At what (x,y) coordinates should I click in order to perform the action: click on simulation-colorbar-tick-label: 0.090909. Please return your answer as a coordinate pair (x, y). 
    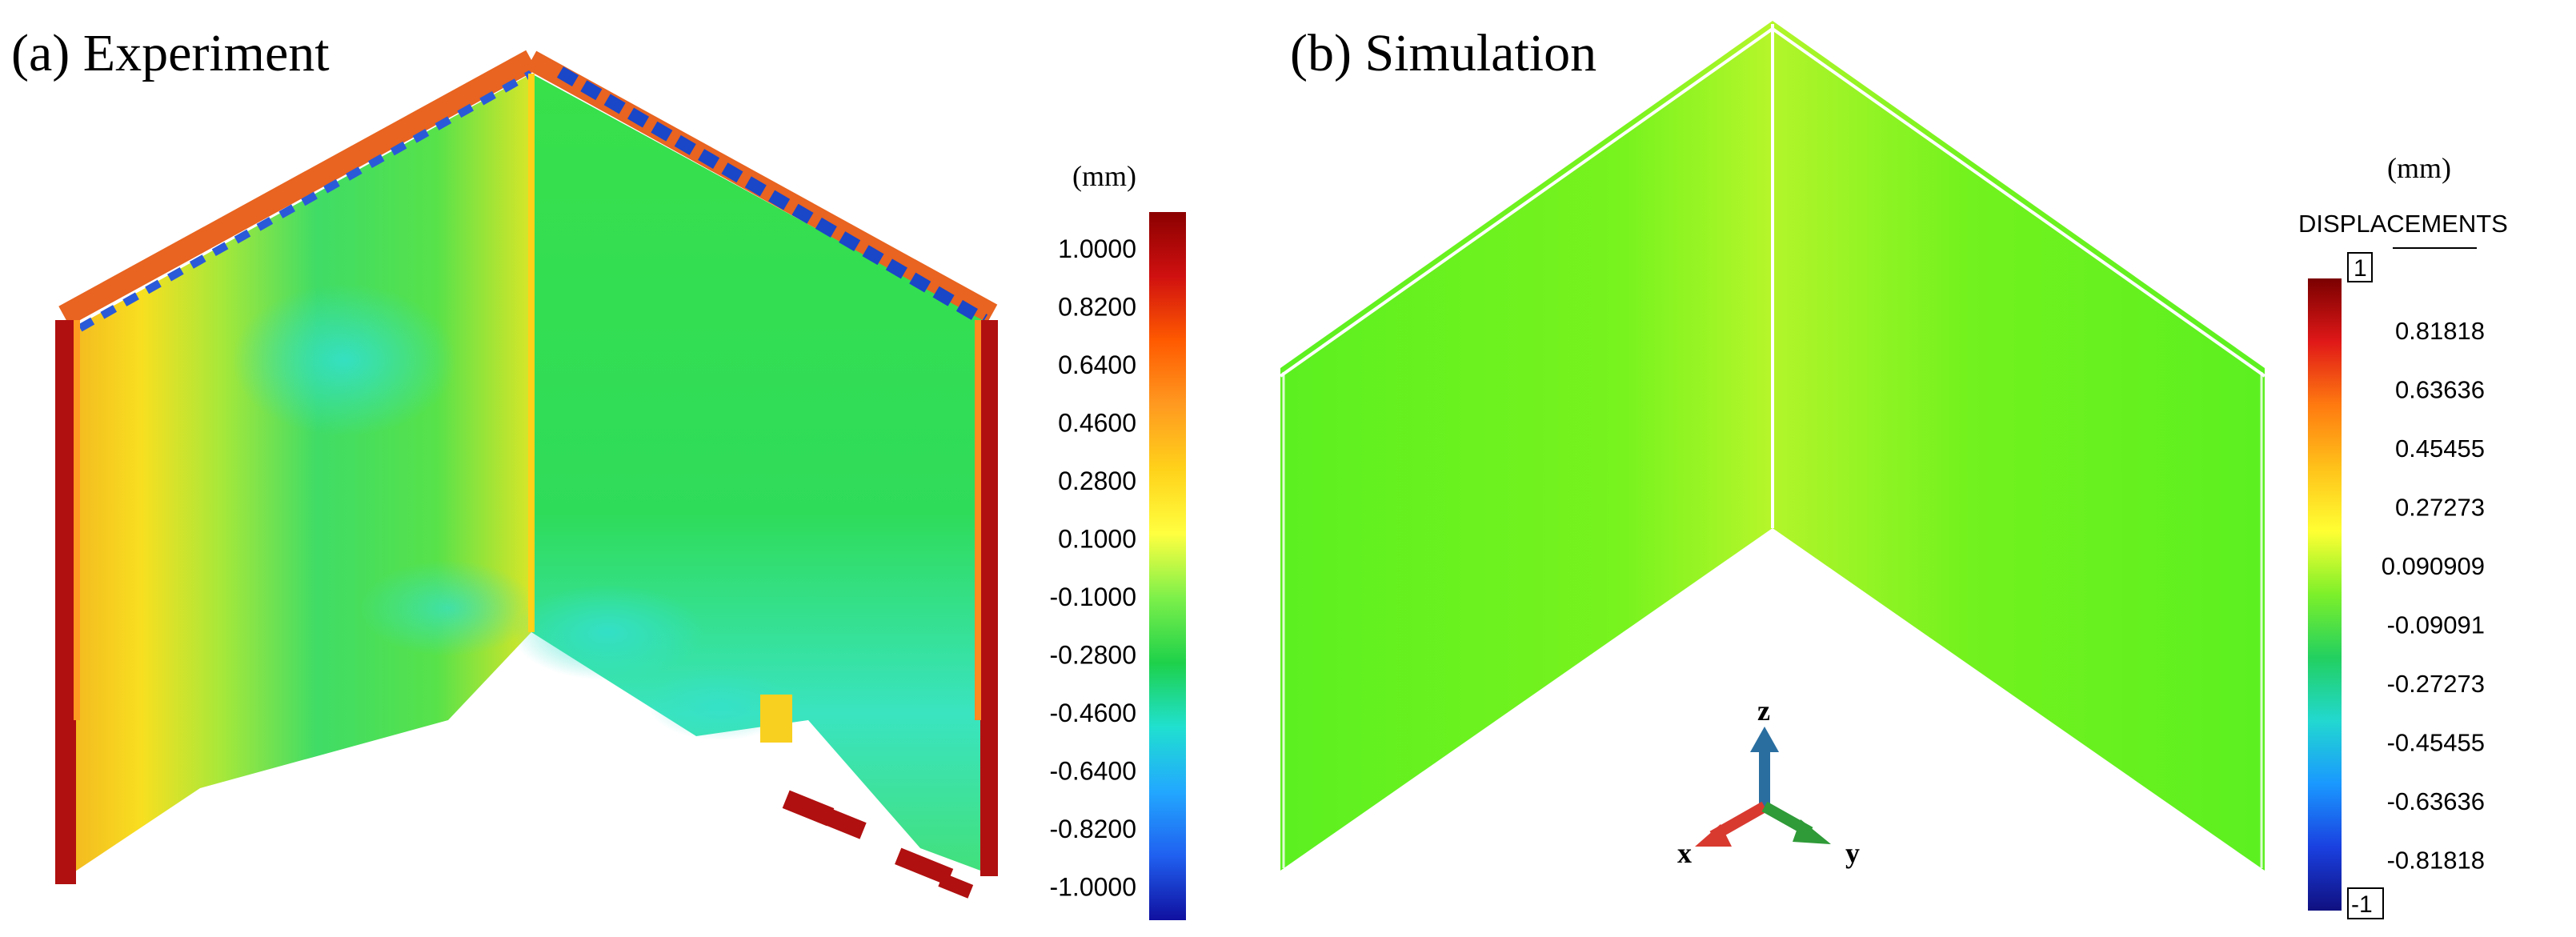
    Looking at the image, I should click on (2433, 566).